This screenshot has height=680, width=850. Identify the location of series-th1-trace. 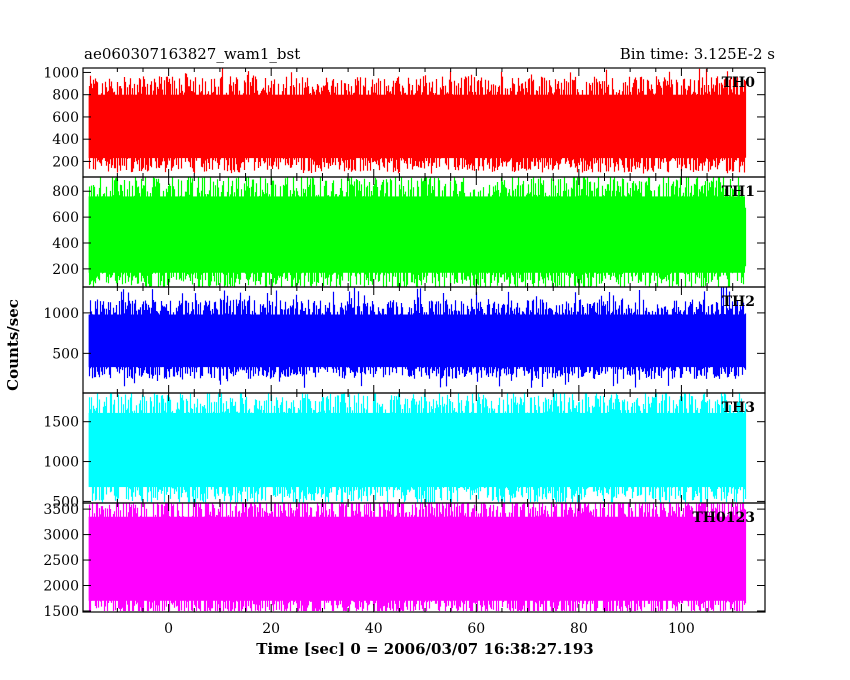
(417, 232).